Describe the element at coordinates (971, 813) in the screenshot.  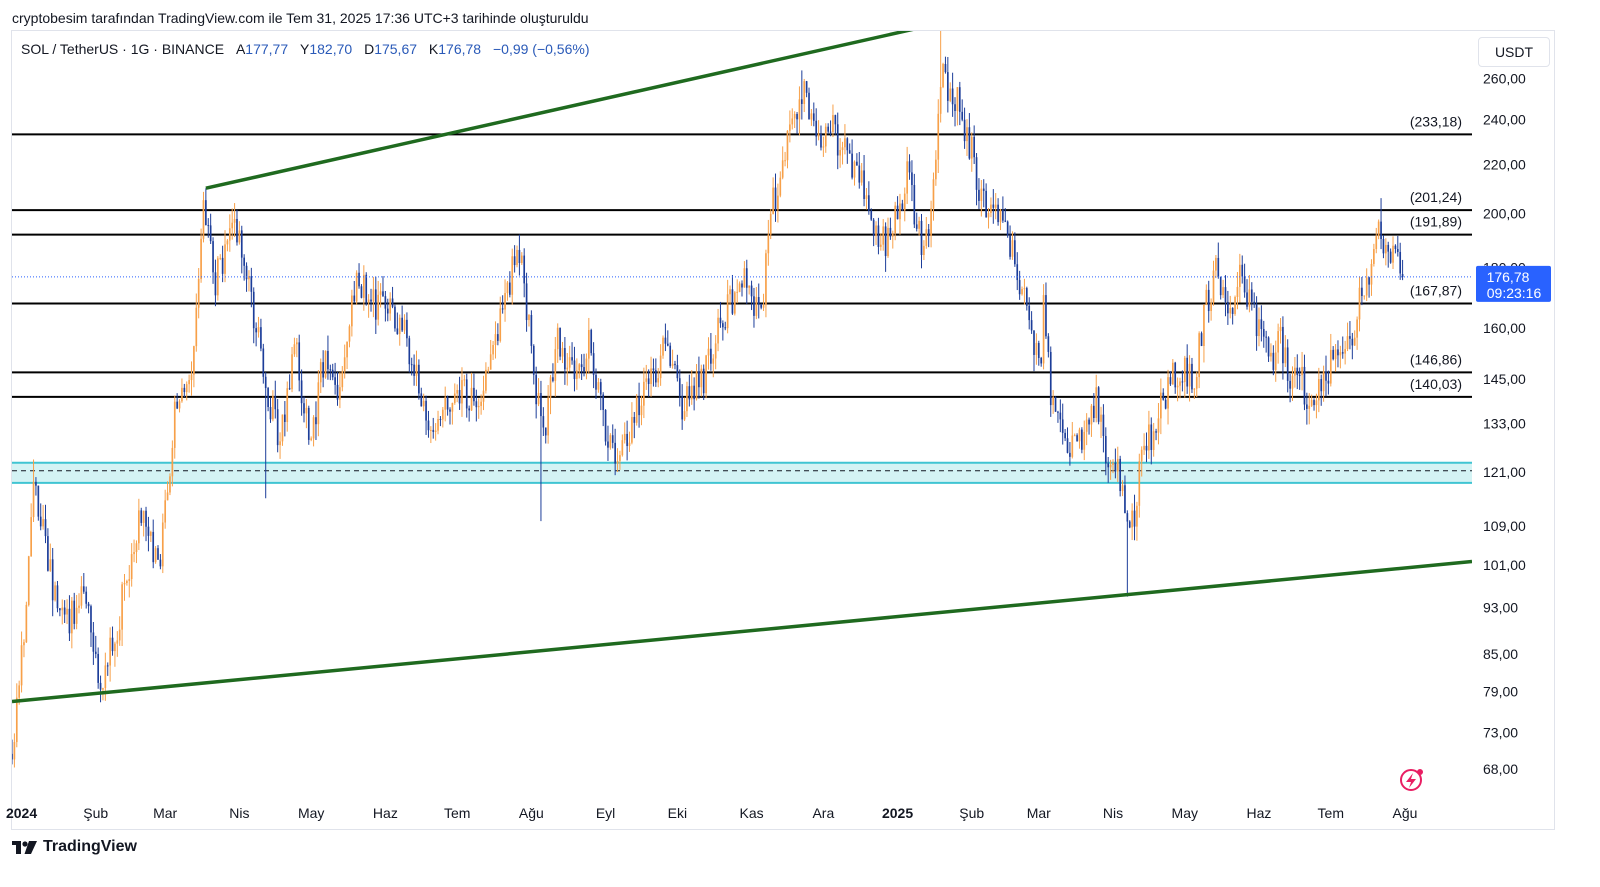
I see `x-axis-tick-label: Şub` at that location.